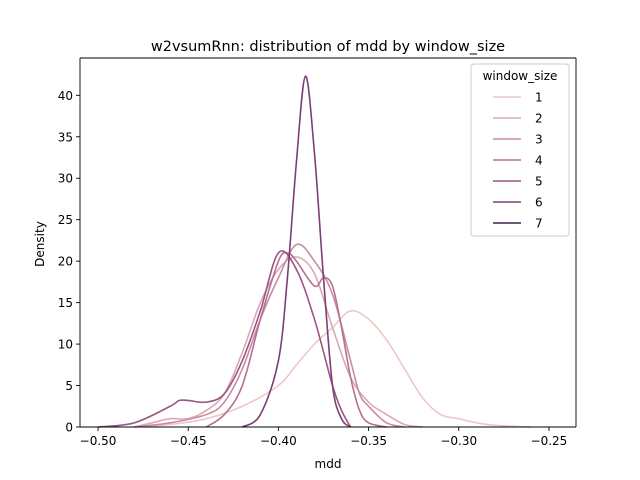 The width and height of the screenshot is (640, 480). What do you see at coordinates (324, 437) in the screenshot?
I see `x-axis: −0.50 −0.45 −0.40 −0.35 −0.30 −0.25` at bounding box center [324, 437].